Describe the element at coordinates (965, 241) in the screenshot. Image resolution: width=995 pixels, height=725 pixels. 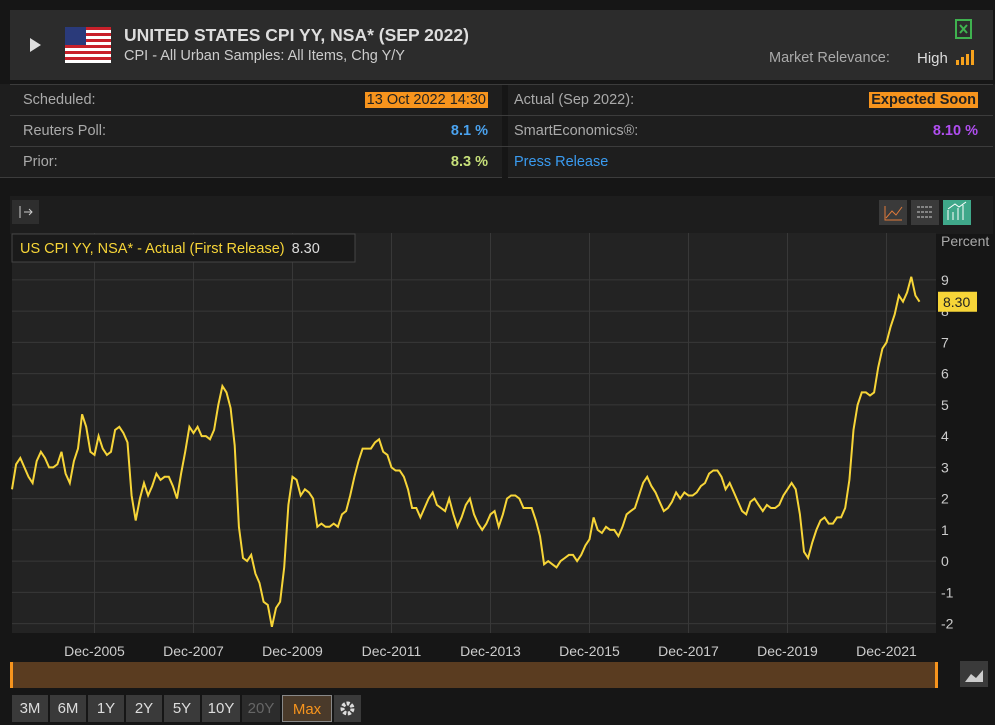
I see `y-axis-label: Percent` at that location.